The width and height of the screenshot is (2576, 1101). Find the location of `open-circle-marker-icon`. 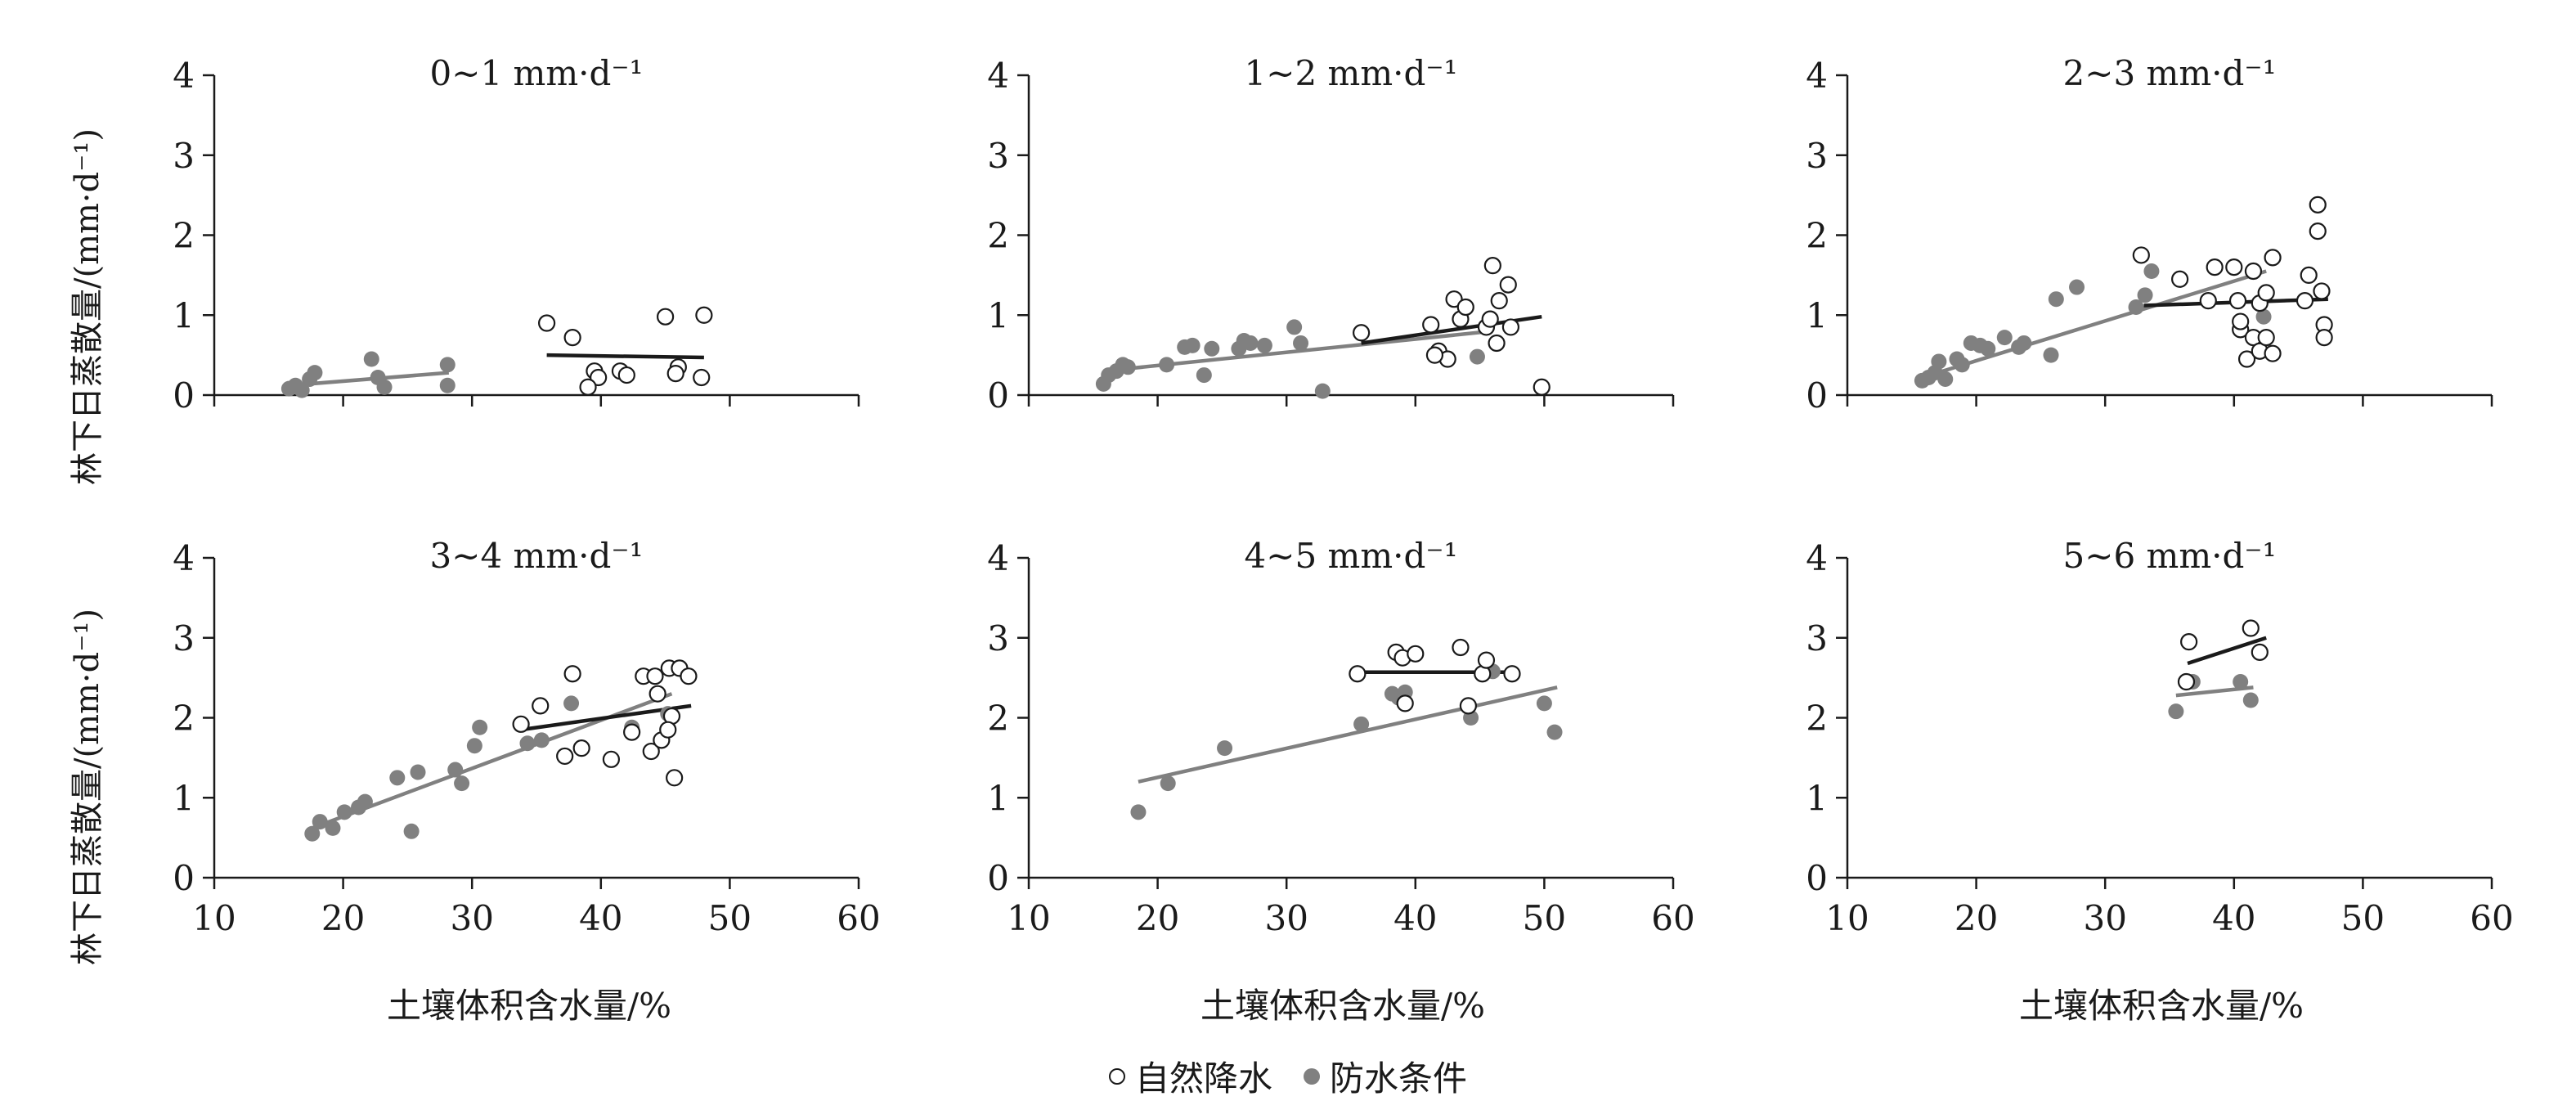

open-circle-marker-icon is located at coordinates (1116, 1076).